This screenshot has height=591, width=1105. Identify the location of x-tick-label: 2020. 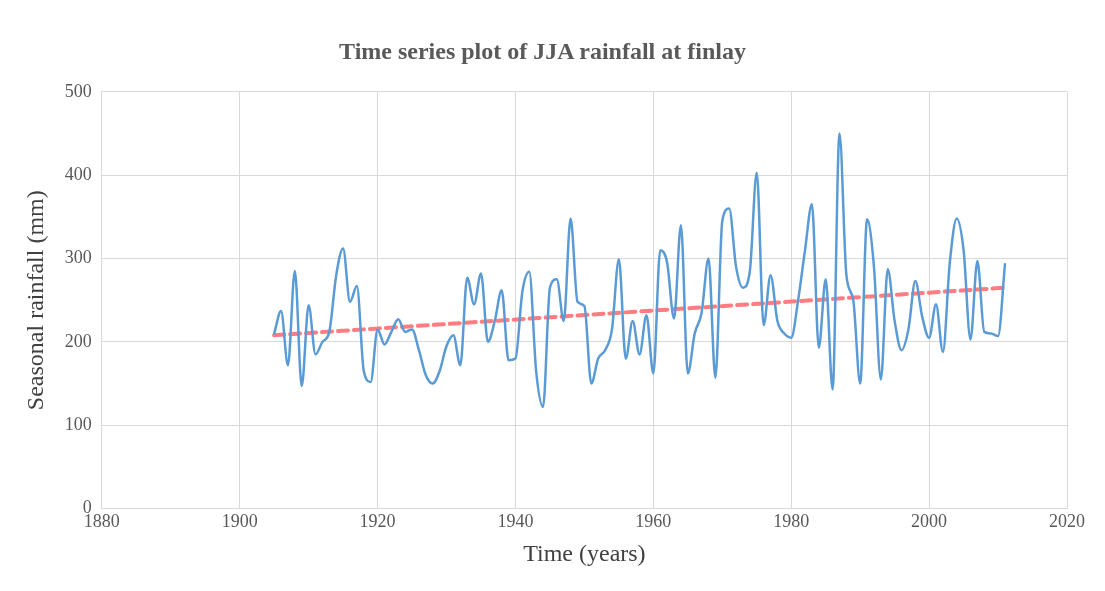
(1067, 521).